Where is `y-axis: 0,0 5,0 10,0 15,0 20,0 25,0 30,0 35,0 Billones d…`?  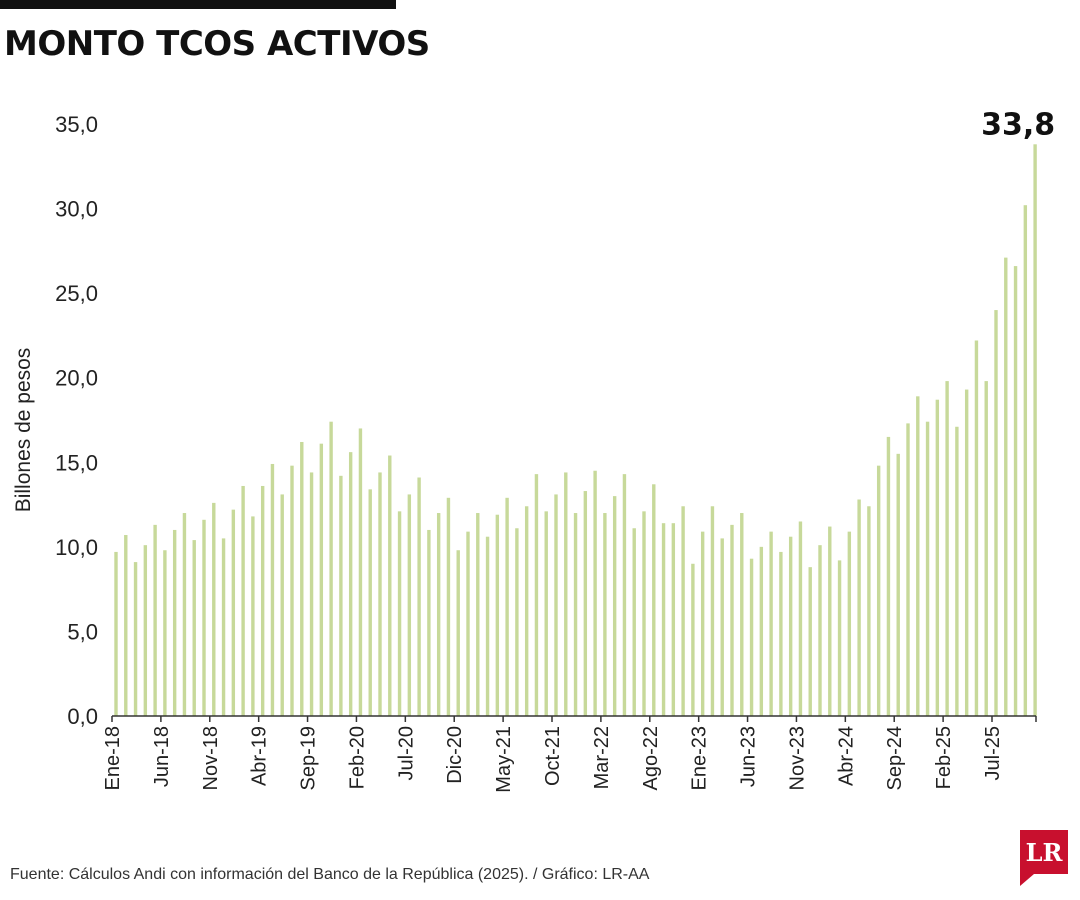
y-axis: 0,0 5,0 10,0 15,0 20,0 25,0 30,0 35,0 Billones d… is located at coordinates (55, 420).